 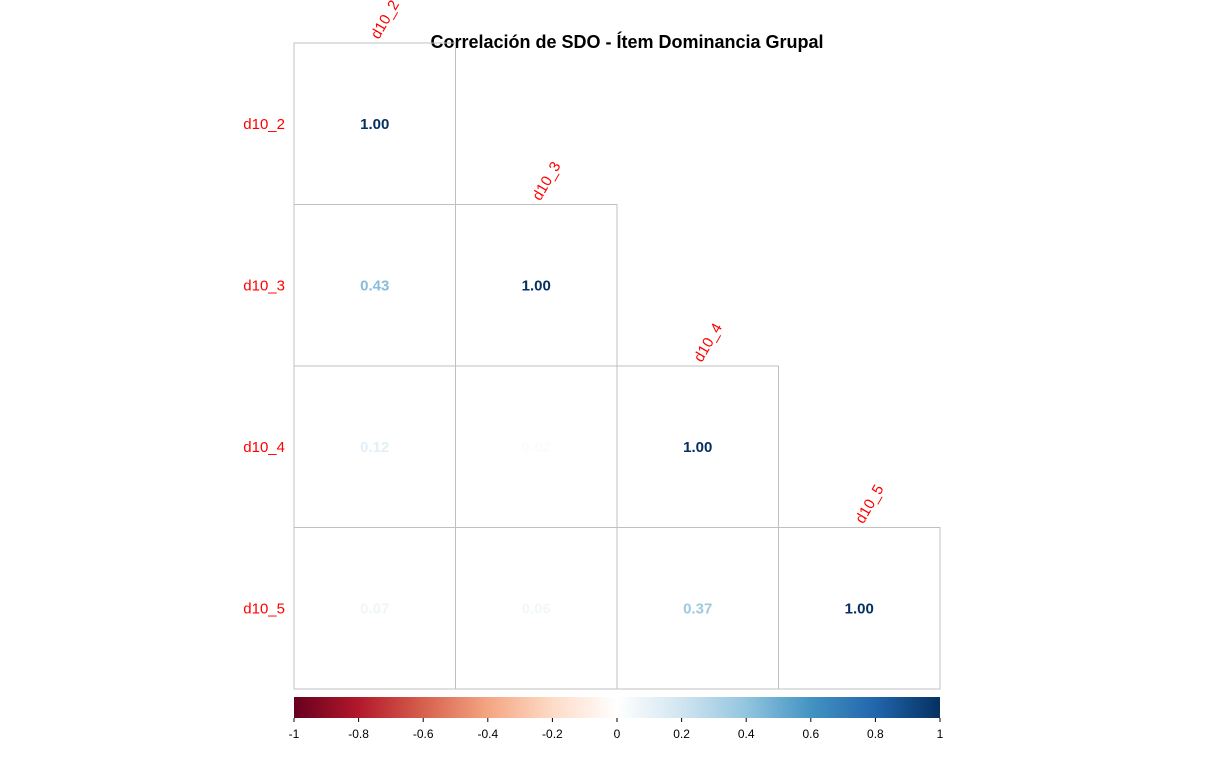 What do you see at coordinates (681, 734) in the screenshot?
I see `colorbar-tick-label: 0.2` at bounding box center [681, 734].